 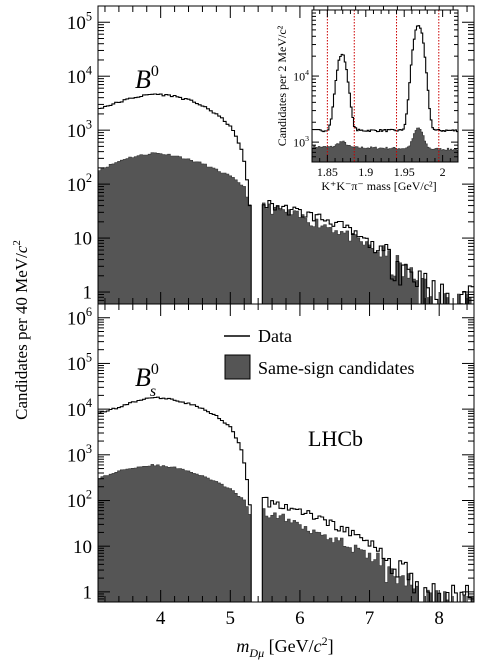 I want to click on y-tick-label-top-5: 10⁵, so click(x=79, y=21).